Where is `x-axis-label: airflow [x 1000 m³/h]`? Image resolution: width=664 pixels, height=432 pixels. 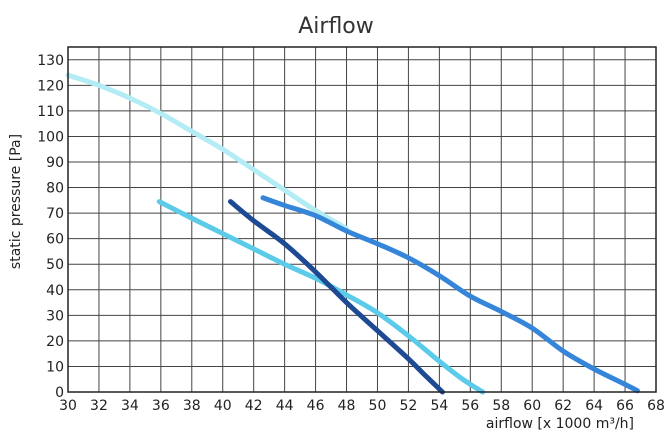
x-axis-label: airflow [x 1000 m³/h] is located at coordinates (560, 424).